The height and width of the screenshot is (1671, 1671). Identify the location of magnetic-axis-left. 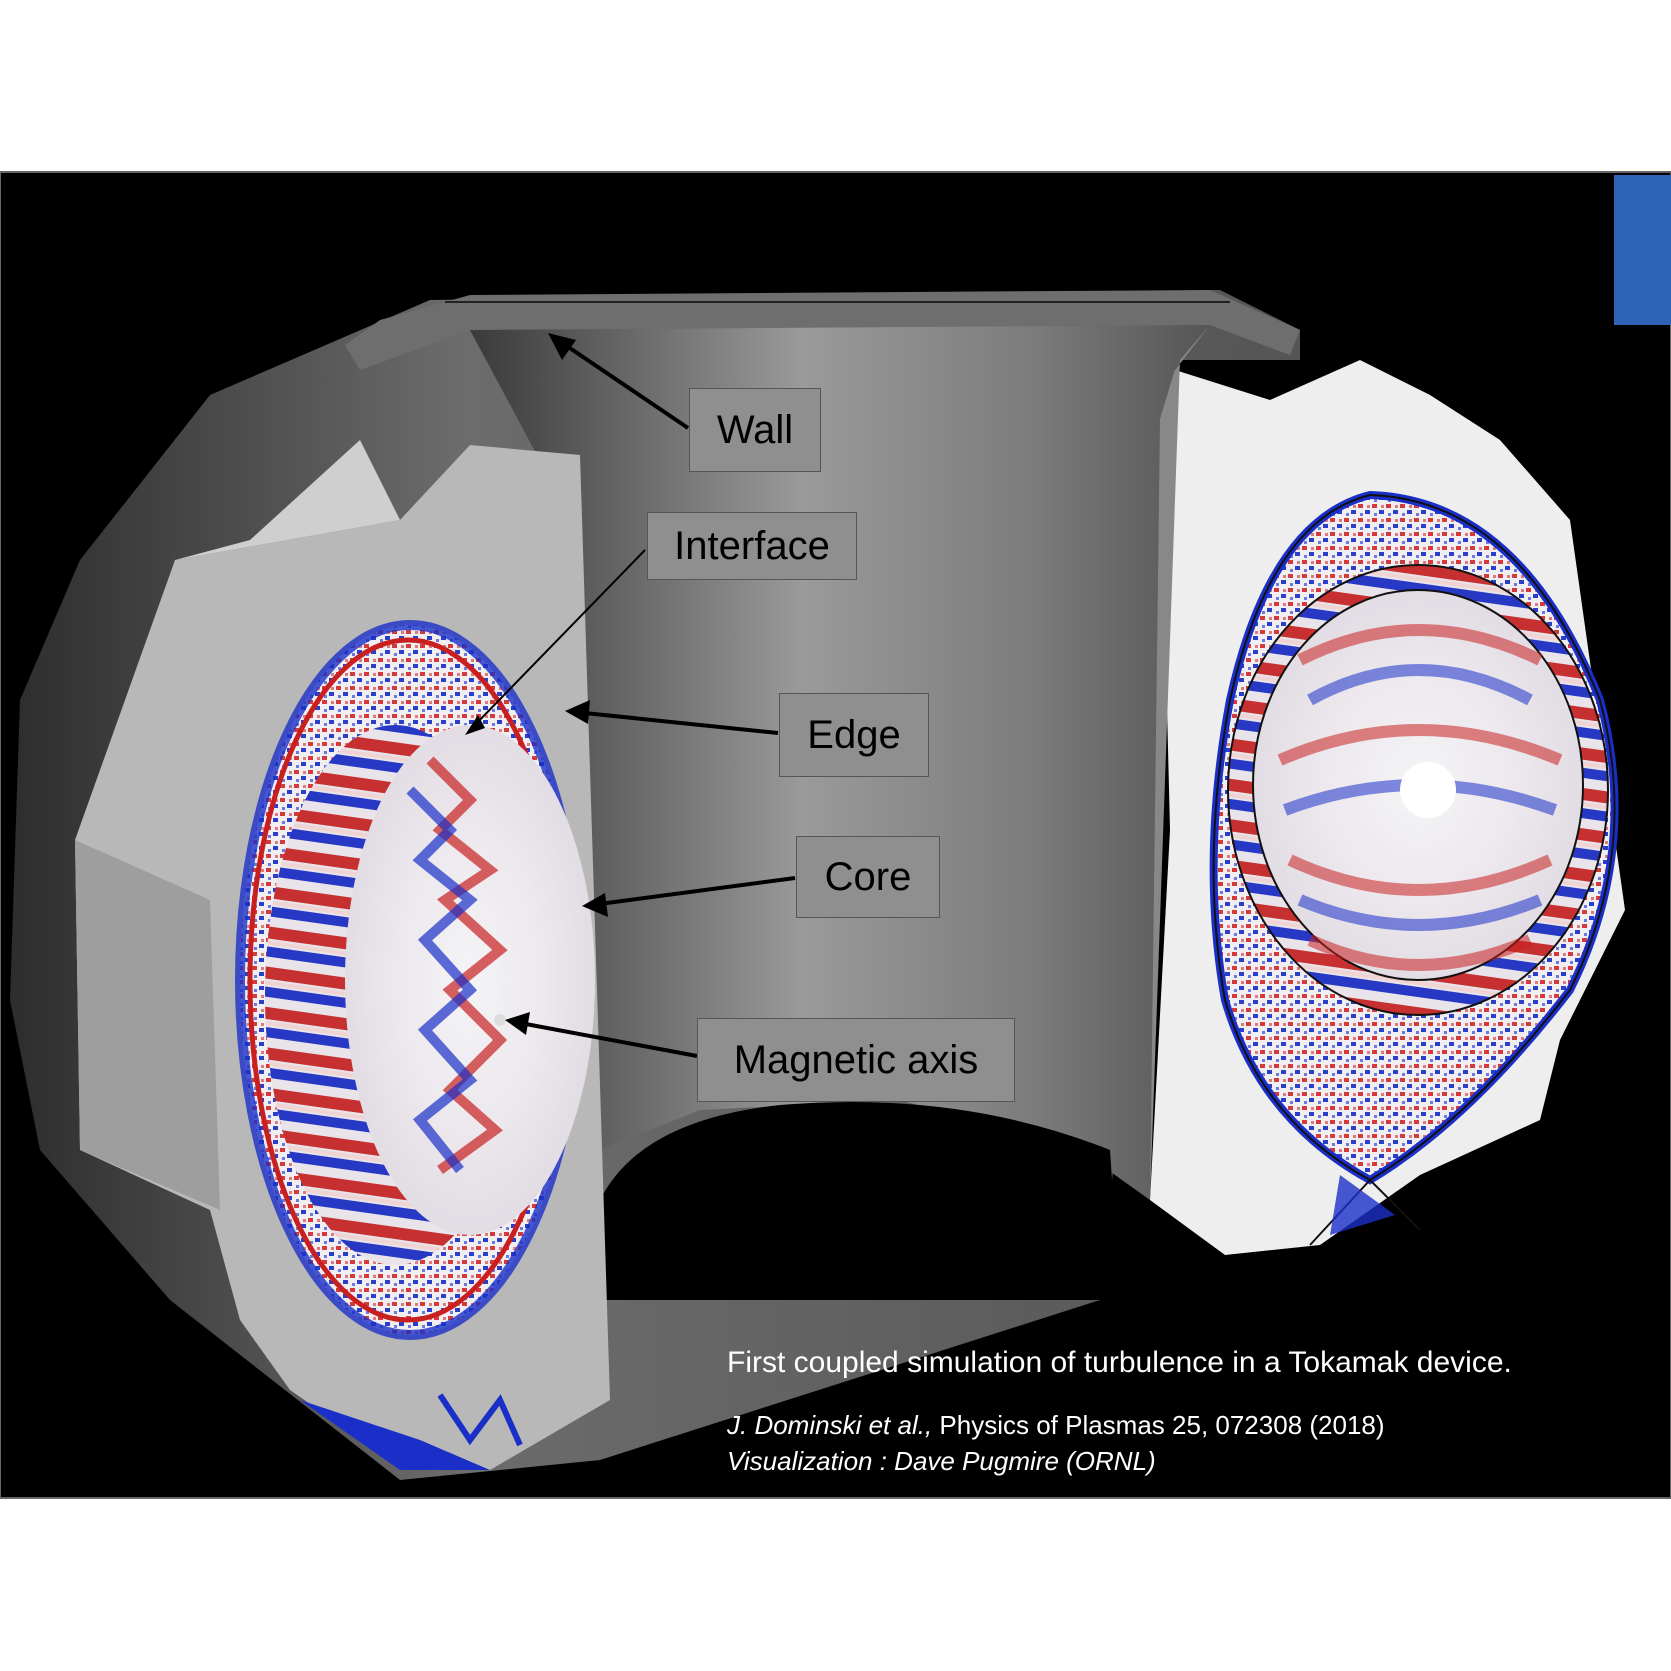
(500, 1020).